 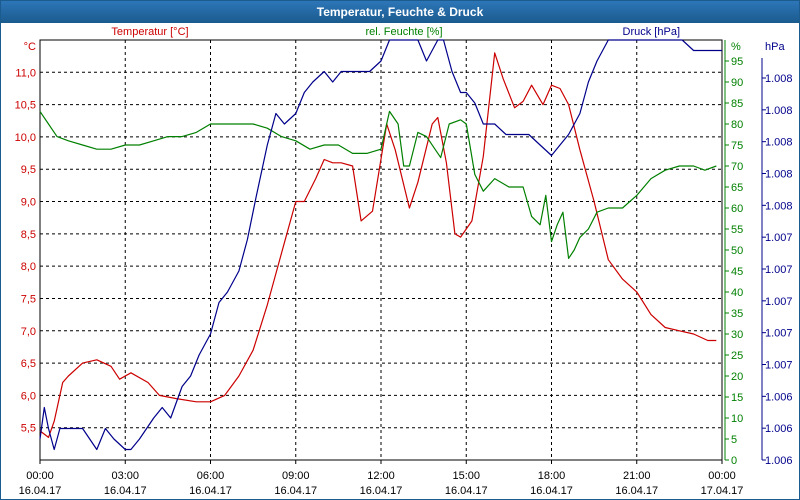 What do you see at coordinates (737, 146) in the screenshot?
I see `humidity-tick-label: 75` at bounding box center [737, 146].